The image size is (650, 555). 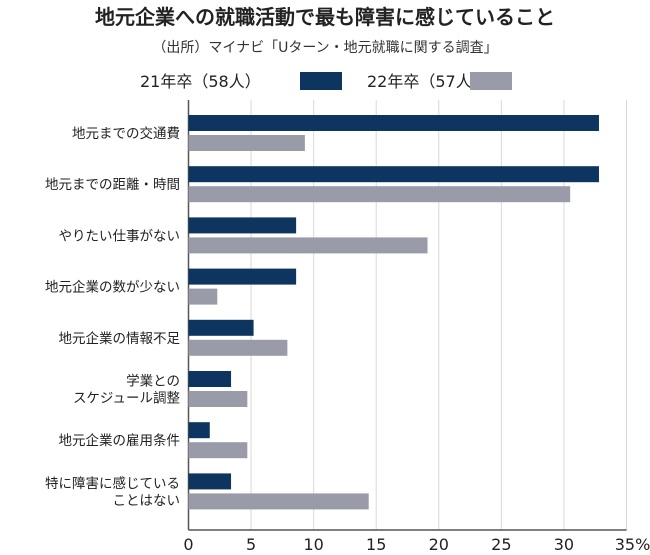 What do you see at coordinates (427, 81) in the screenshot?
I see `legend-label: 22年卒（57人）` at bounding box center [427, 81].